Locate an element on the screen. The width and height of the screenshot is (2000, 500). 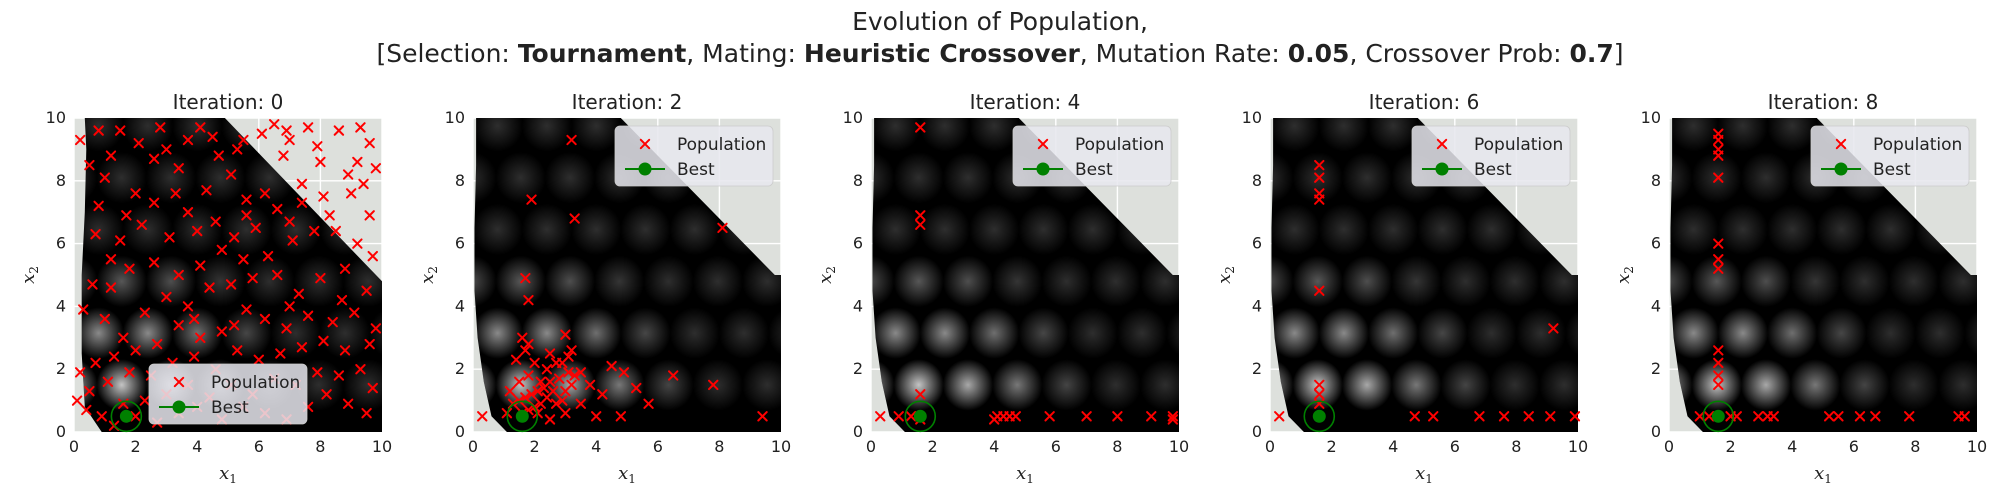
legend-best-marker is located at coordinates (179, 407).